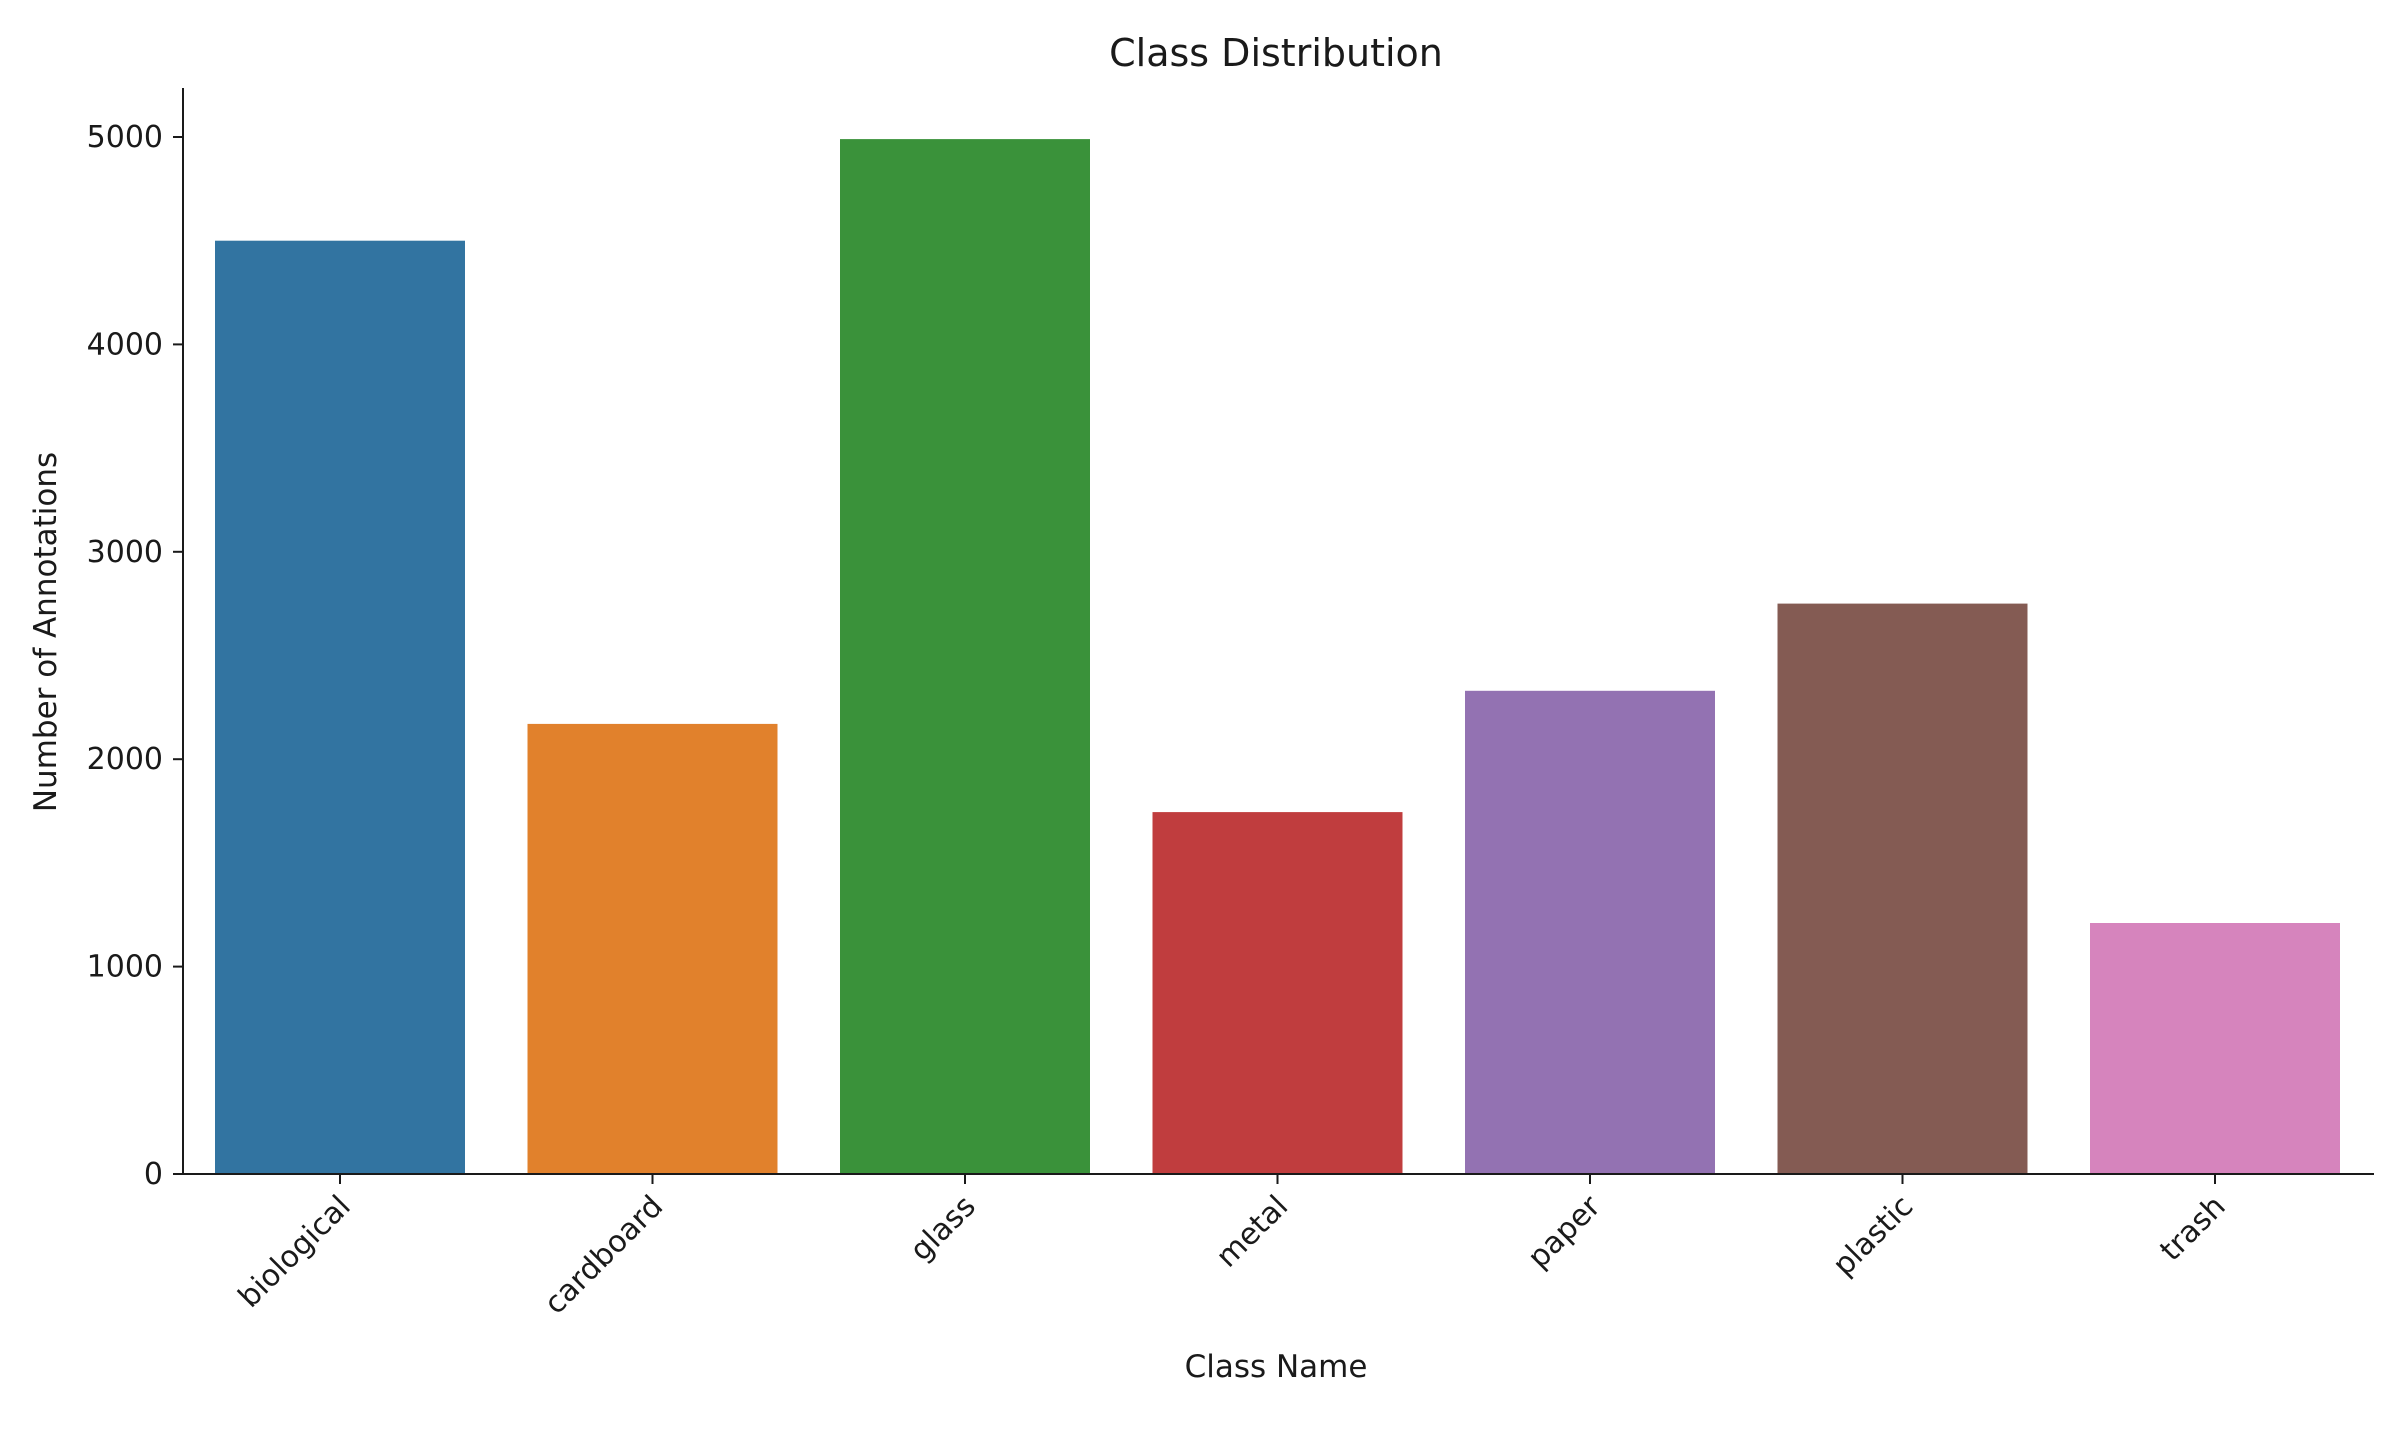 The height and width of the screenshot is (1452, 2392). I want to click on y-tick-label-0: 0, so click(153, 1174).